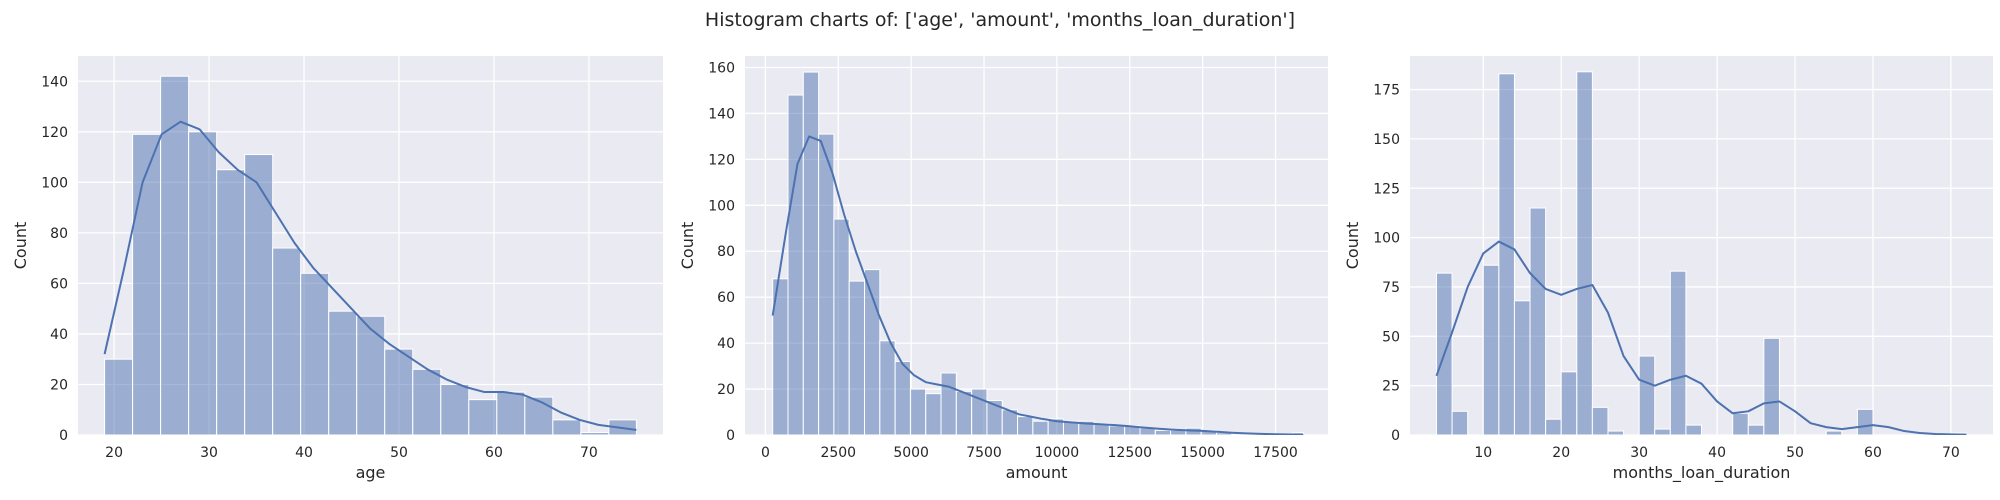 This screenshot has height=500, width=2000. Describe the element at coordinates (20, 246) in the screenshot. I see `subplot-1-ylabel: Count` at that location.